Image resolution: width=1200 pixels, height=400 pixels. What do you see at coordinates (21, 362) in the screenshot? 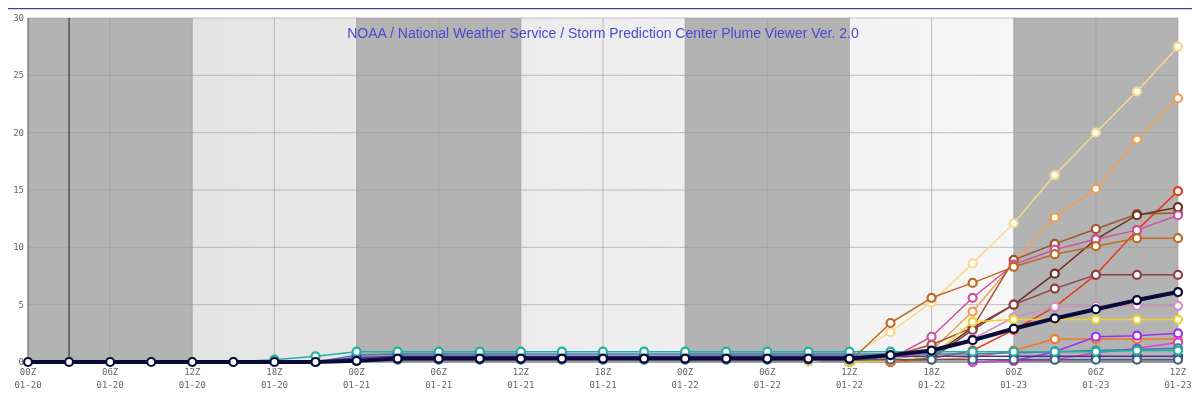
I see `y-tick-label: 0` at bounding box center [21, 362].